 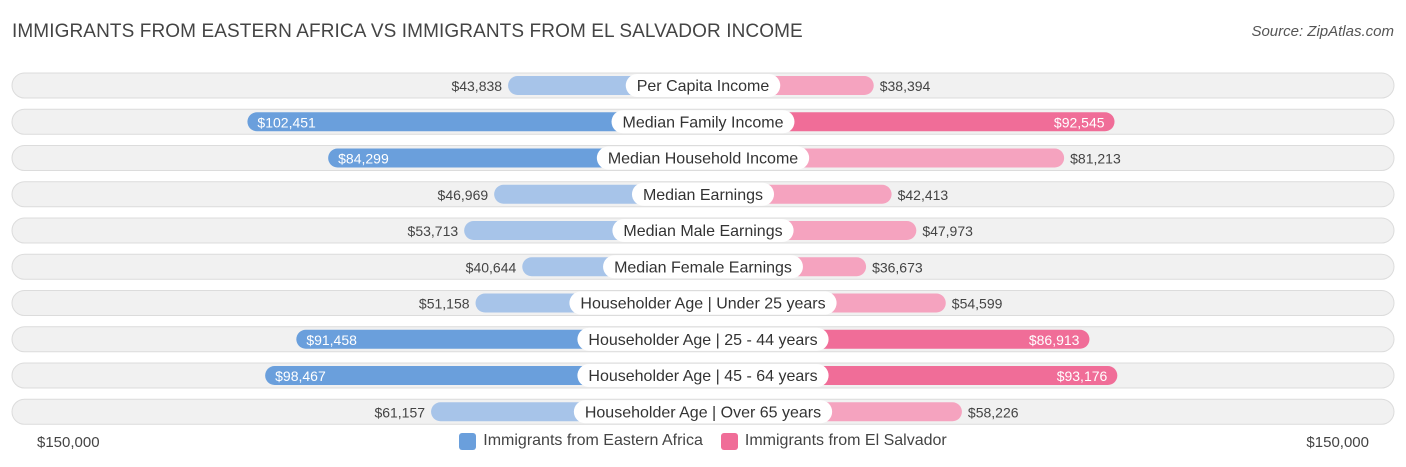 I want to click on category-label: Householder Age | 25 - 44 years, so click(x=702, y=340).